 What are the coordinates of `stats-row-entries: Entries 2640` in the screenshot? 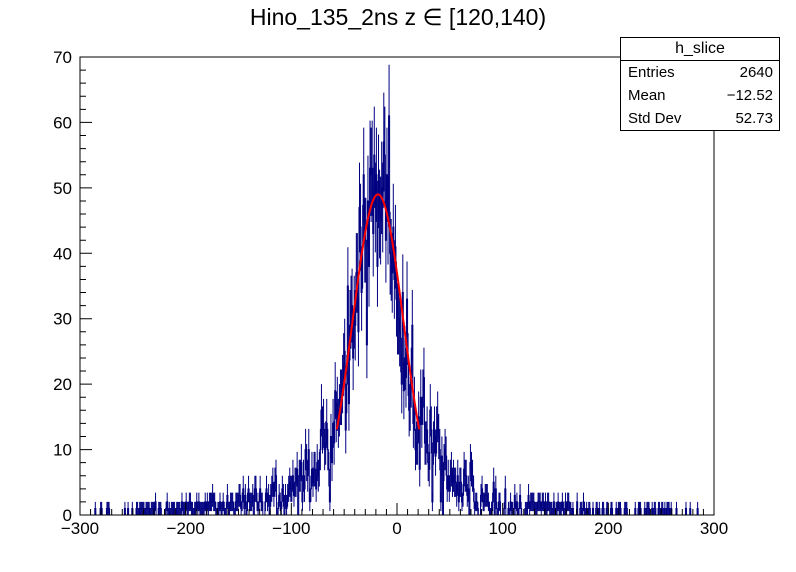 It's located at (700, 72).